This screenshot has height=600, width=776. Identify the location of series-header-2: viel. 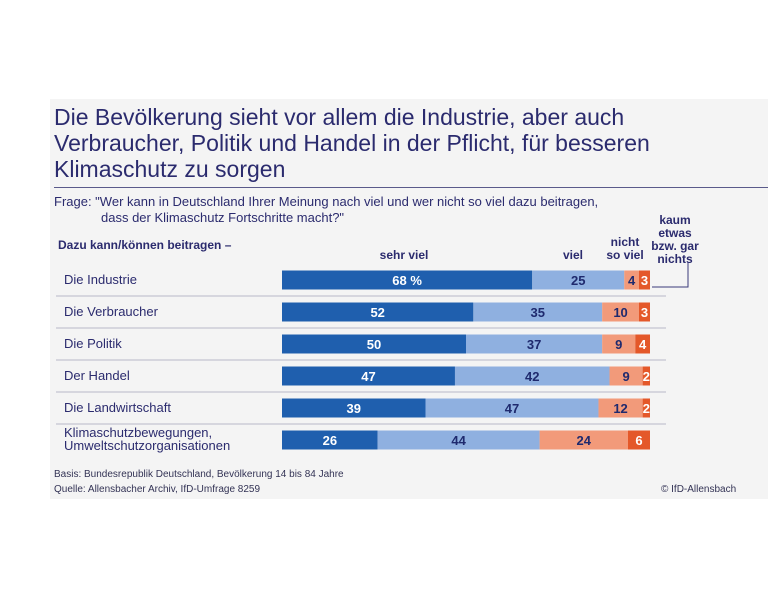
(573, 255).